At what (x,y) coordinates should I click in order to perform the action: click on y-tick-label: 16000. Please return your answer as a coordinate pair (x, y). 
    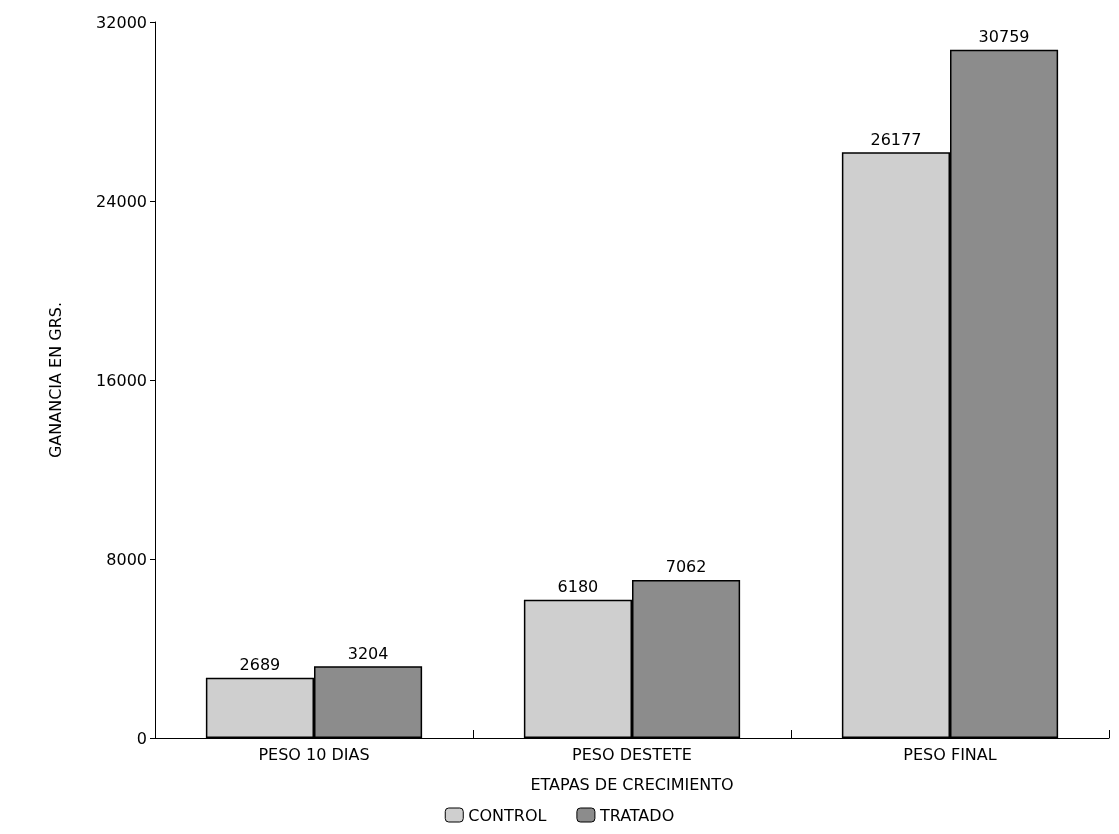
    Looking at the image, I should click on (121, 380).